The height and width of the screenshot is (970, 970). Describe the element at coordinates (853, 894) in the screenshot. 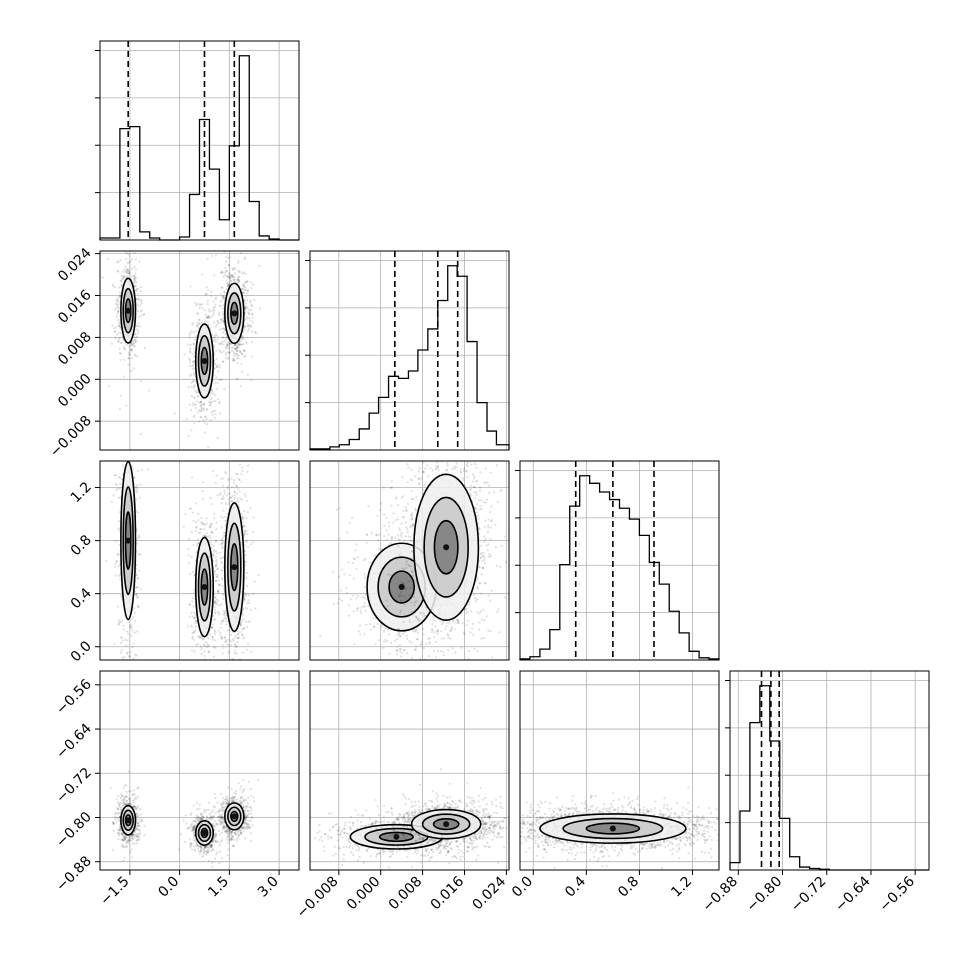

I see `x-tick-label: −0.64` at that location.